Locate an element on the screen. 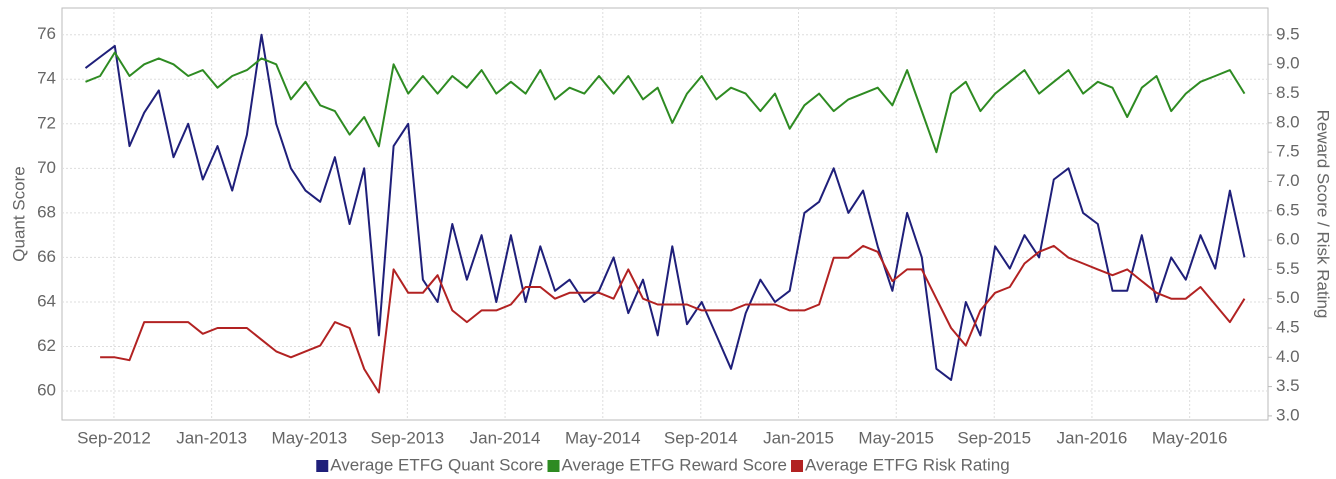  legend-label: Average ETFG Quant Score is located at coordinates (436, 464).